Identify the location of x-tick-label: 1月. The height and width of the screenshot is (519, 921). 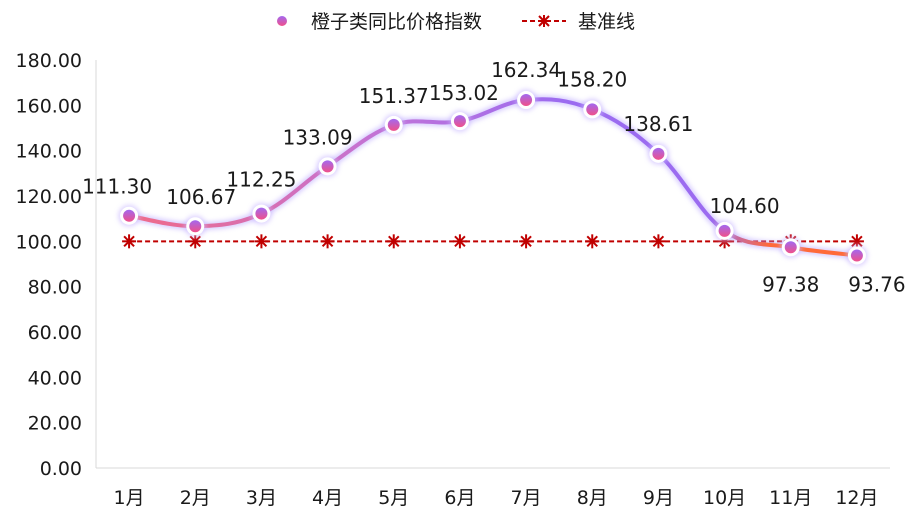
(129, 498).